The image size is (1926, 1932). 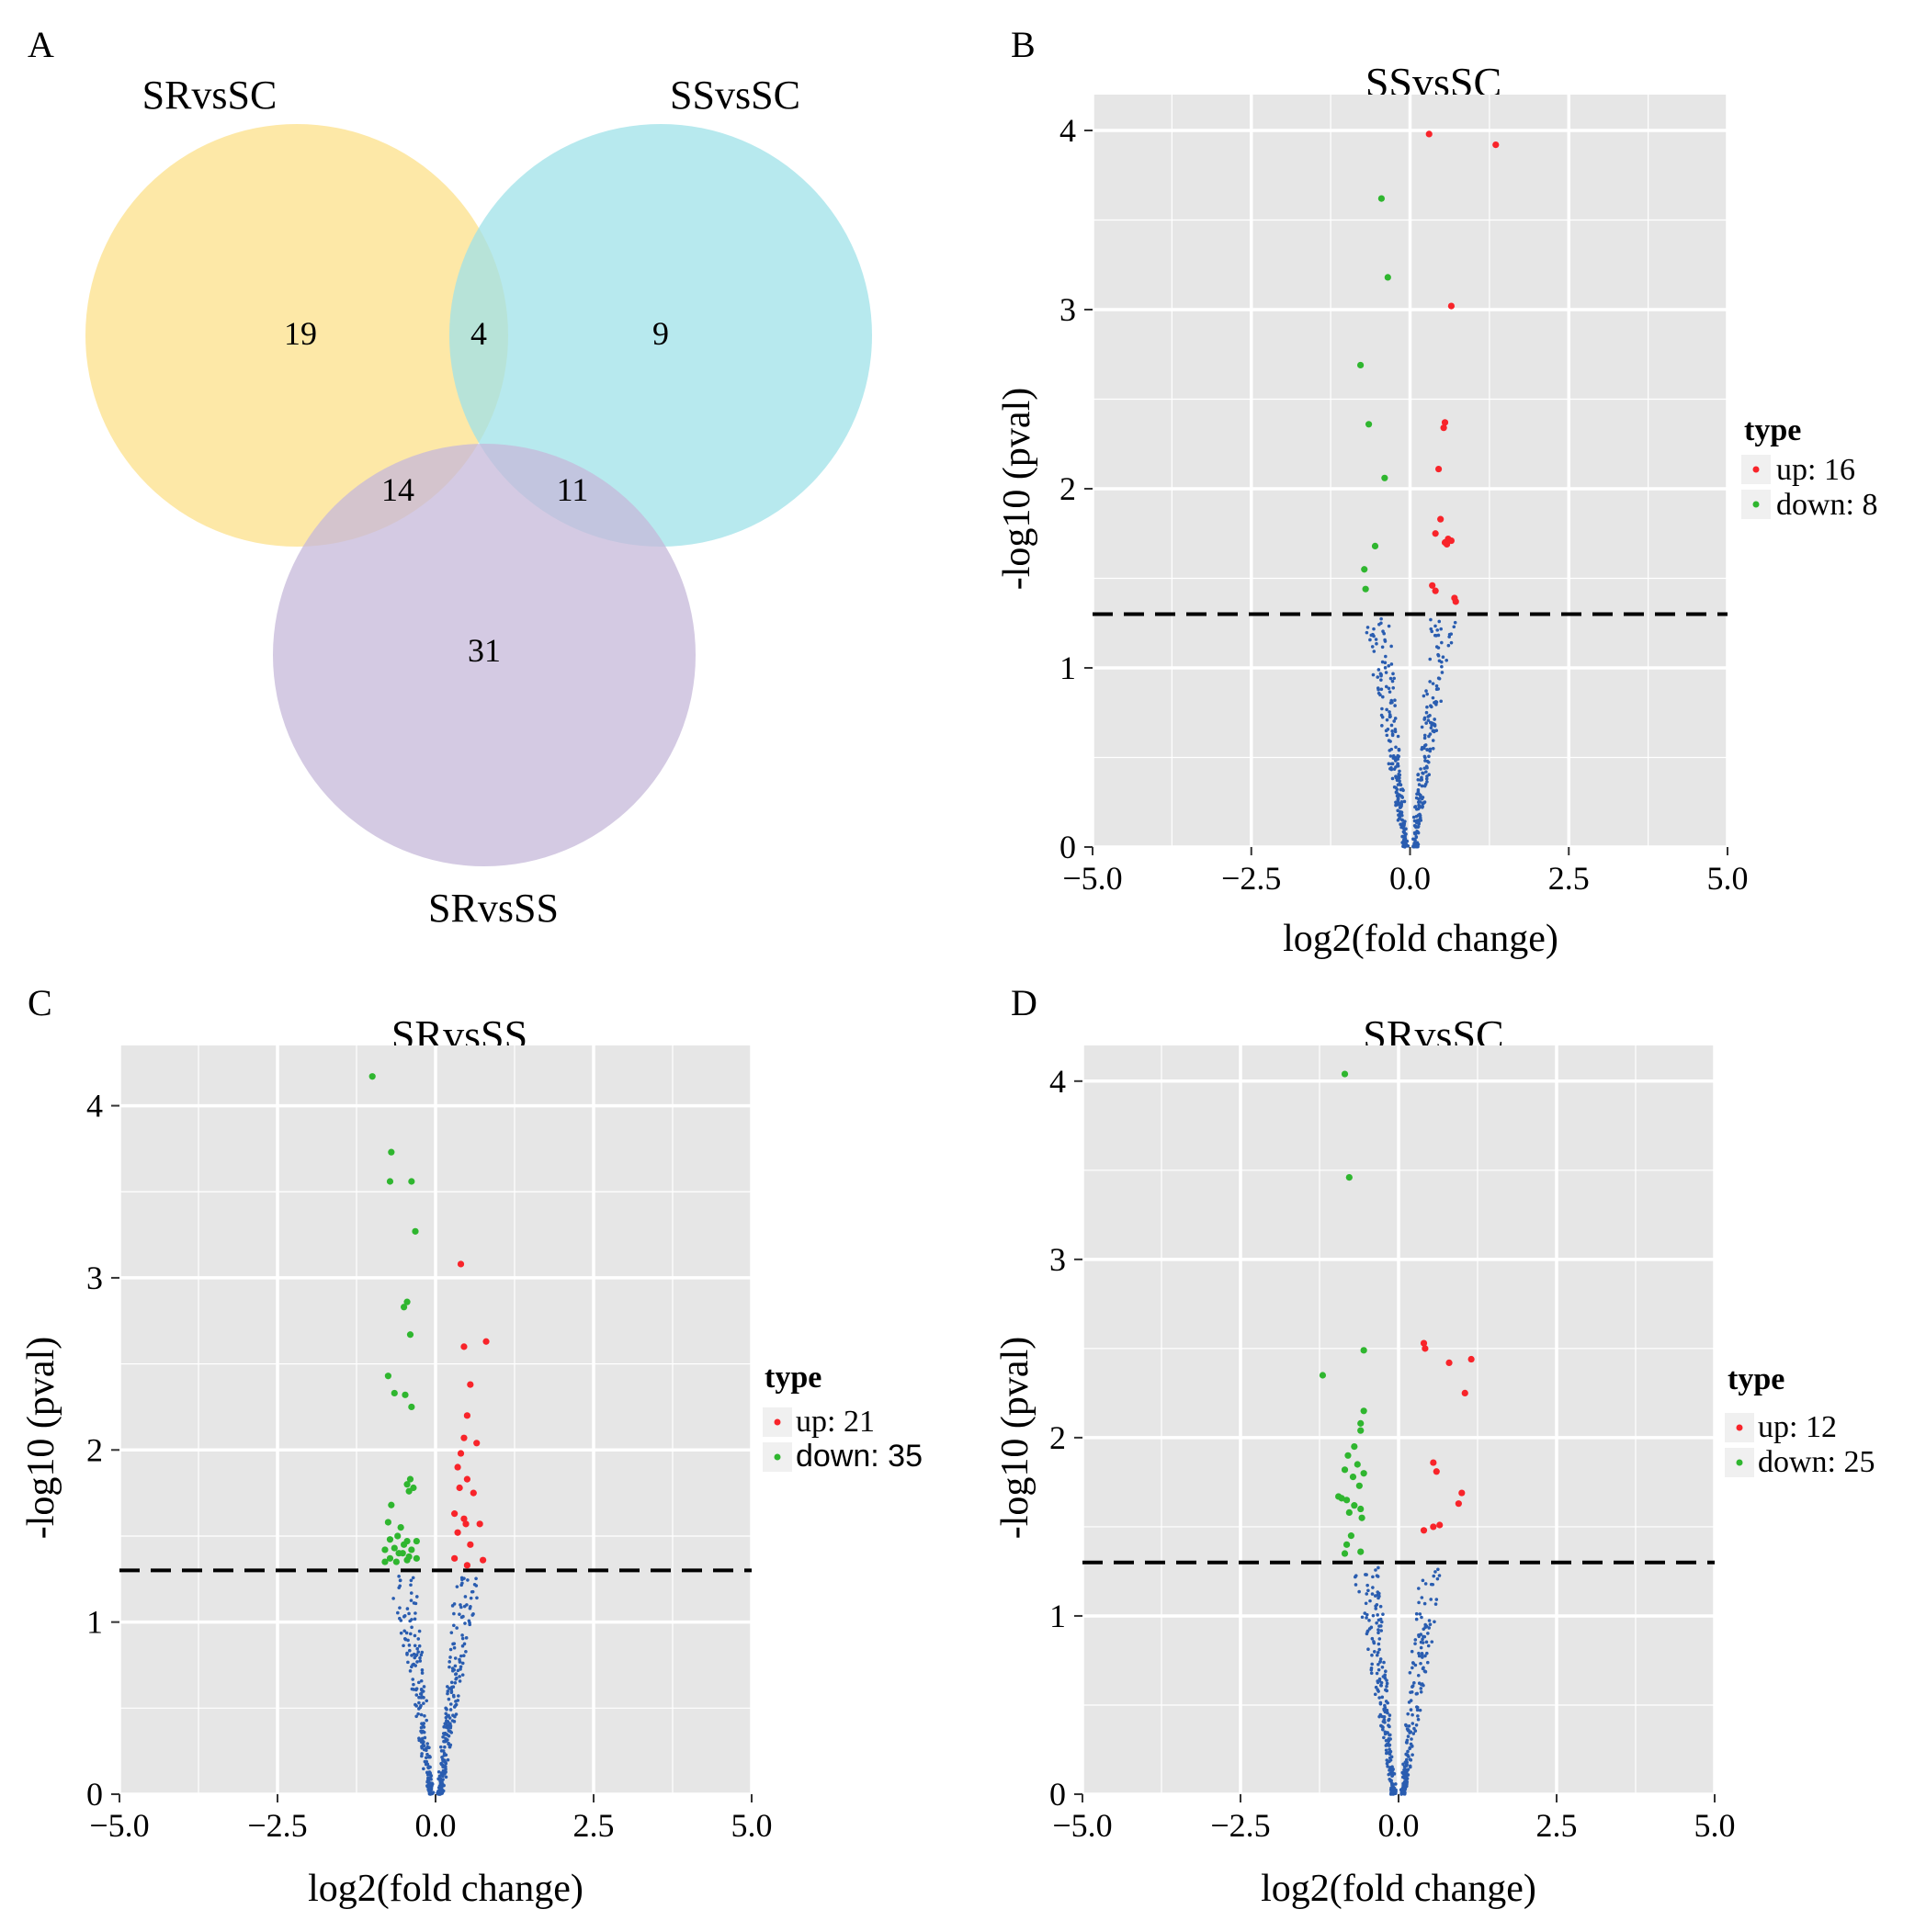 What do you see at coordinates (1816, 1462) in the screenshot?
I see `legend-label-down: down: 25` at bounding box center [1816, 1462].